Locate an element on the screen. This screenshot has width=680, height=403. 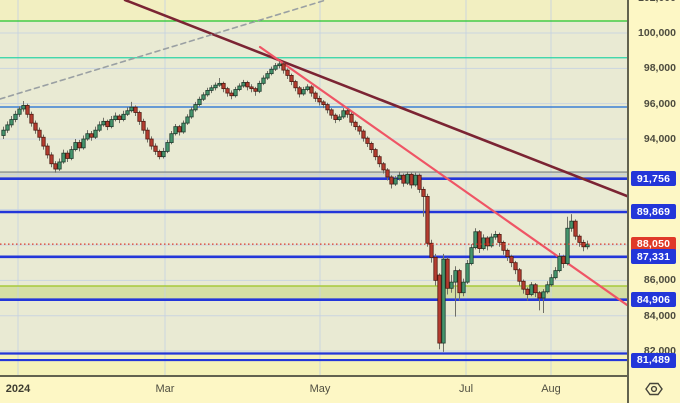
price-tick-label: 98,000 is located at coordinates (659, 68).